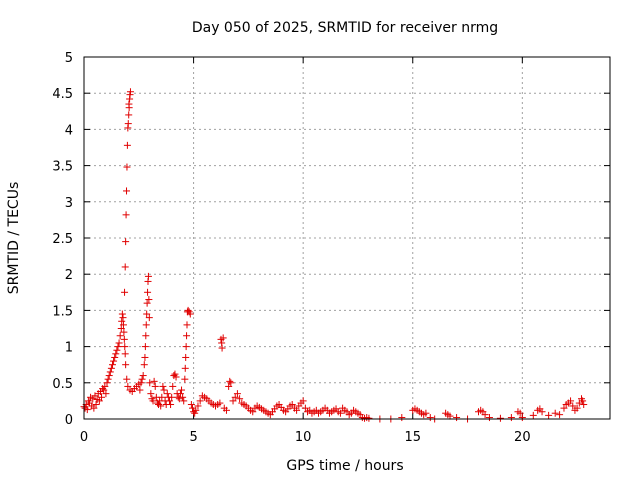 This screenshot has width=640, height=480. What do you see at coordinates (193, 437) in the screenshot?
I see `x-tick-label: 5` at bounding box center [193, 437].